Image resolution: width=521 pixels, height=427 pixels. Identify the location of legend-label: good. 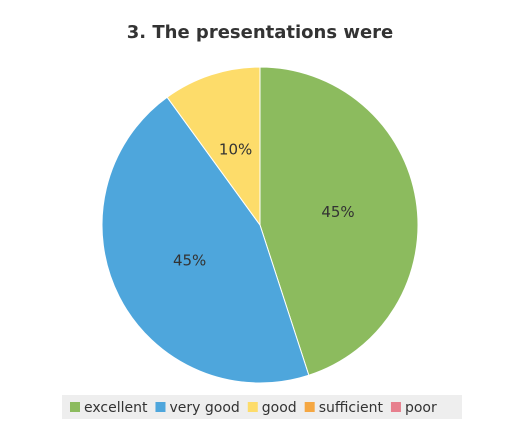
(279, 408).